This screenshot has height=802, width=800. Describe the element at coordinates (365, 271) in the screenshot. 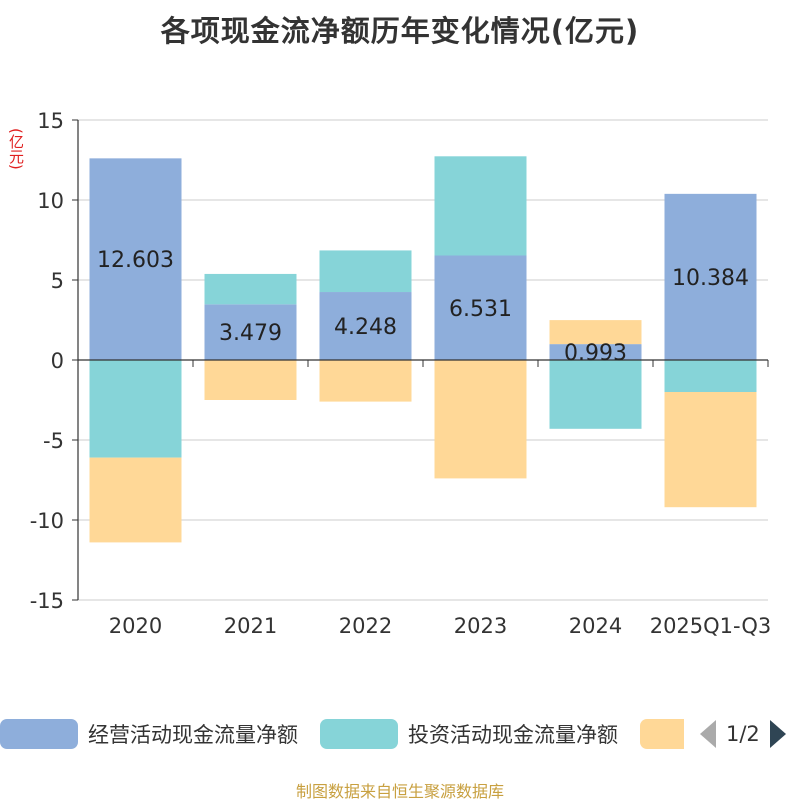

I see `bar-series1-2022` at that location.